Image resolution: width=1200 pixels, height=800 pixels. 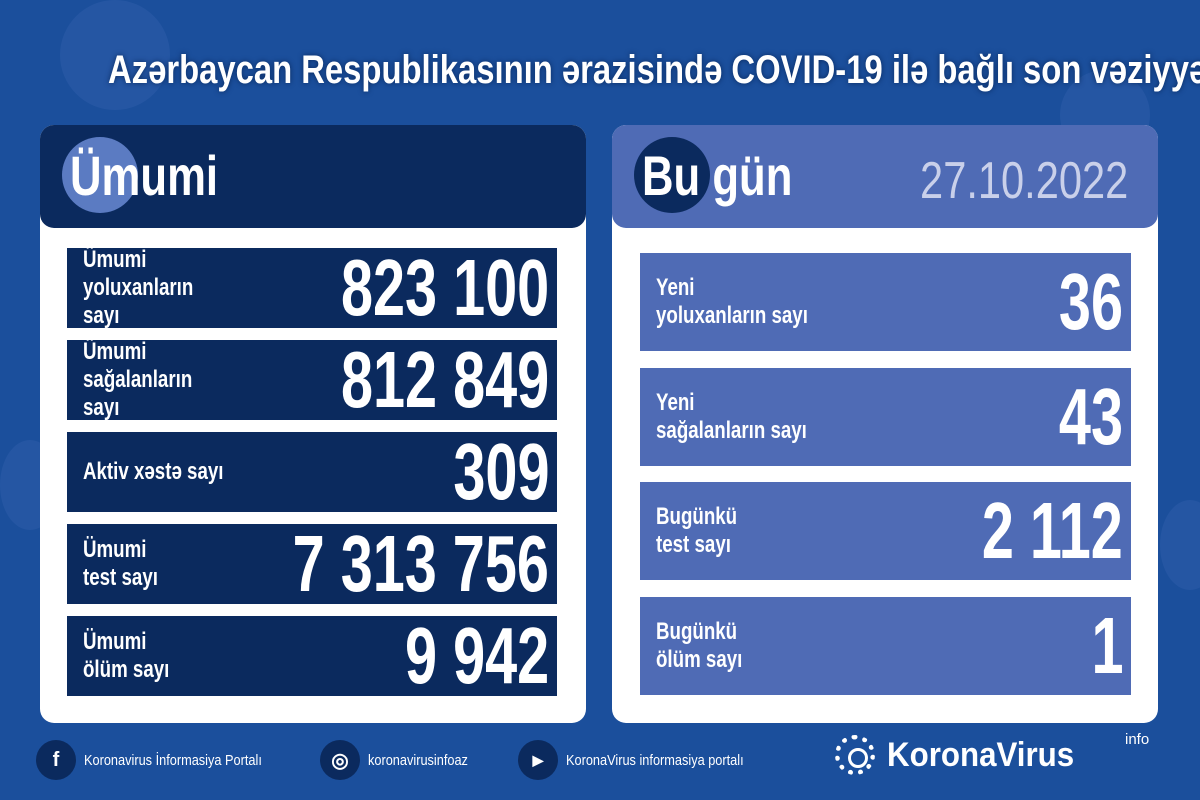 What do you see at coordinates (476, 655) in the screenshot?
I see `stat-value: 9 942` at bounding box center [476, 655].